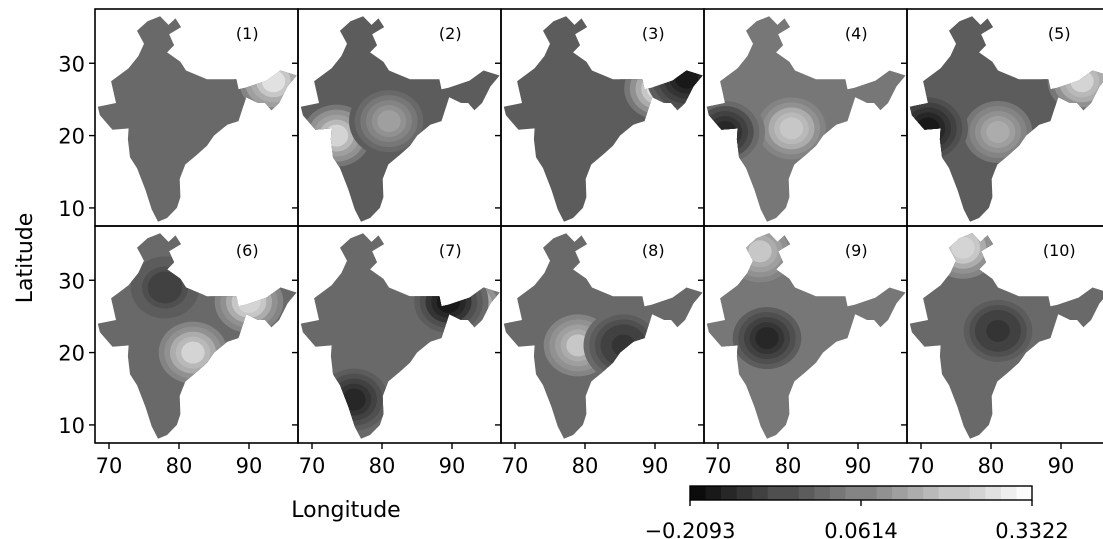  Describe the element at coordinates (856, 512) in the screenshot. I see `colorbar: −0.2093 0.0614 0.3322` at that location.